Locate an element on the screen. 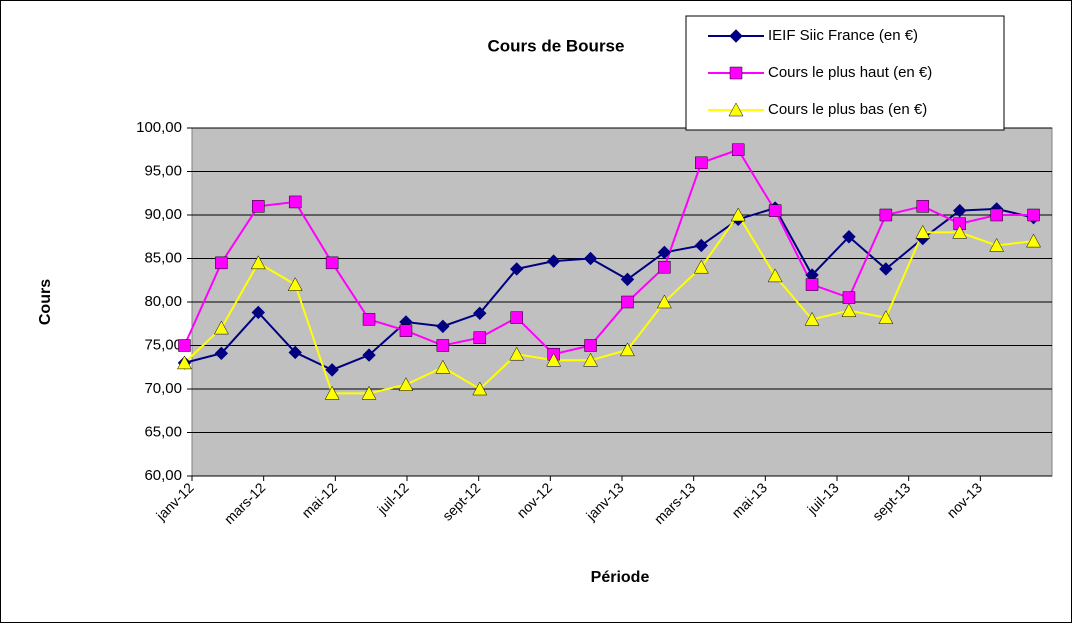 The height and width of the screenshot is (628, 1072). y-tick-label: 65,00 is located at coordinates (163, 431).